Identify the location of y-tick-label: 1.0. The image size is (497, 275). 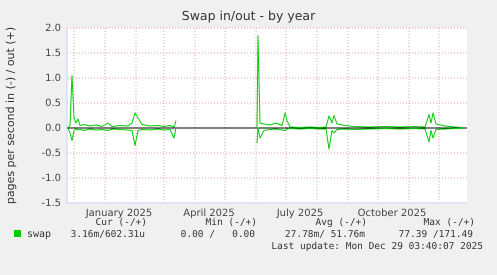
(53, 78).